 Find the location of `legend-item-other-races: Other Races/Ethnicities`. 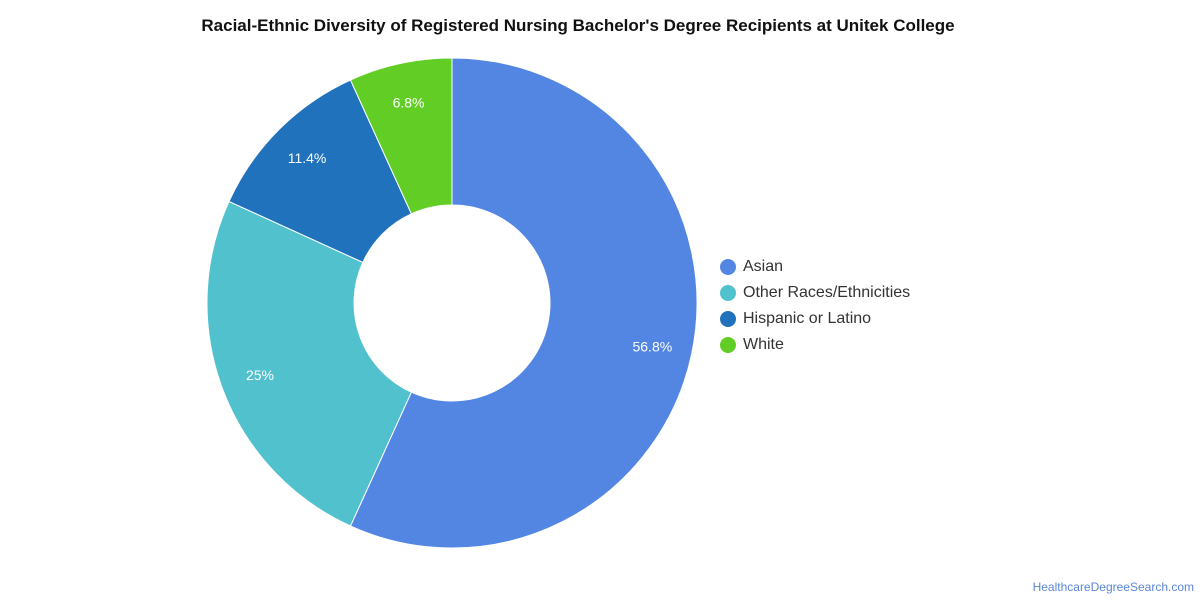

legend-item-other-races: Other Races/Ethnicities is located at coordinates (815, 293).